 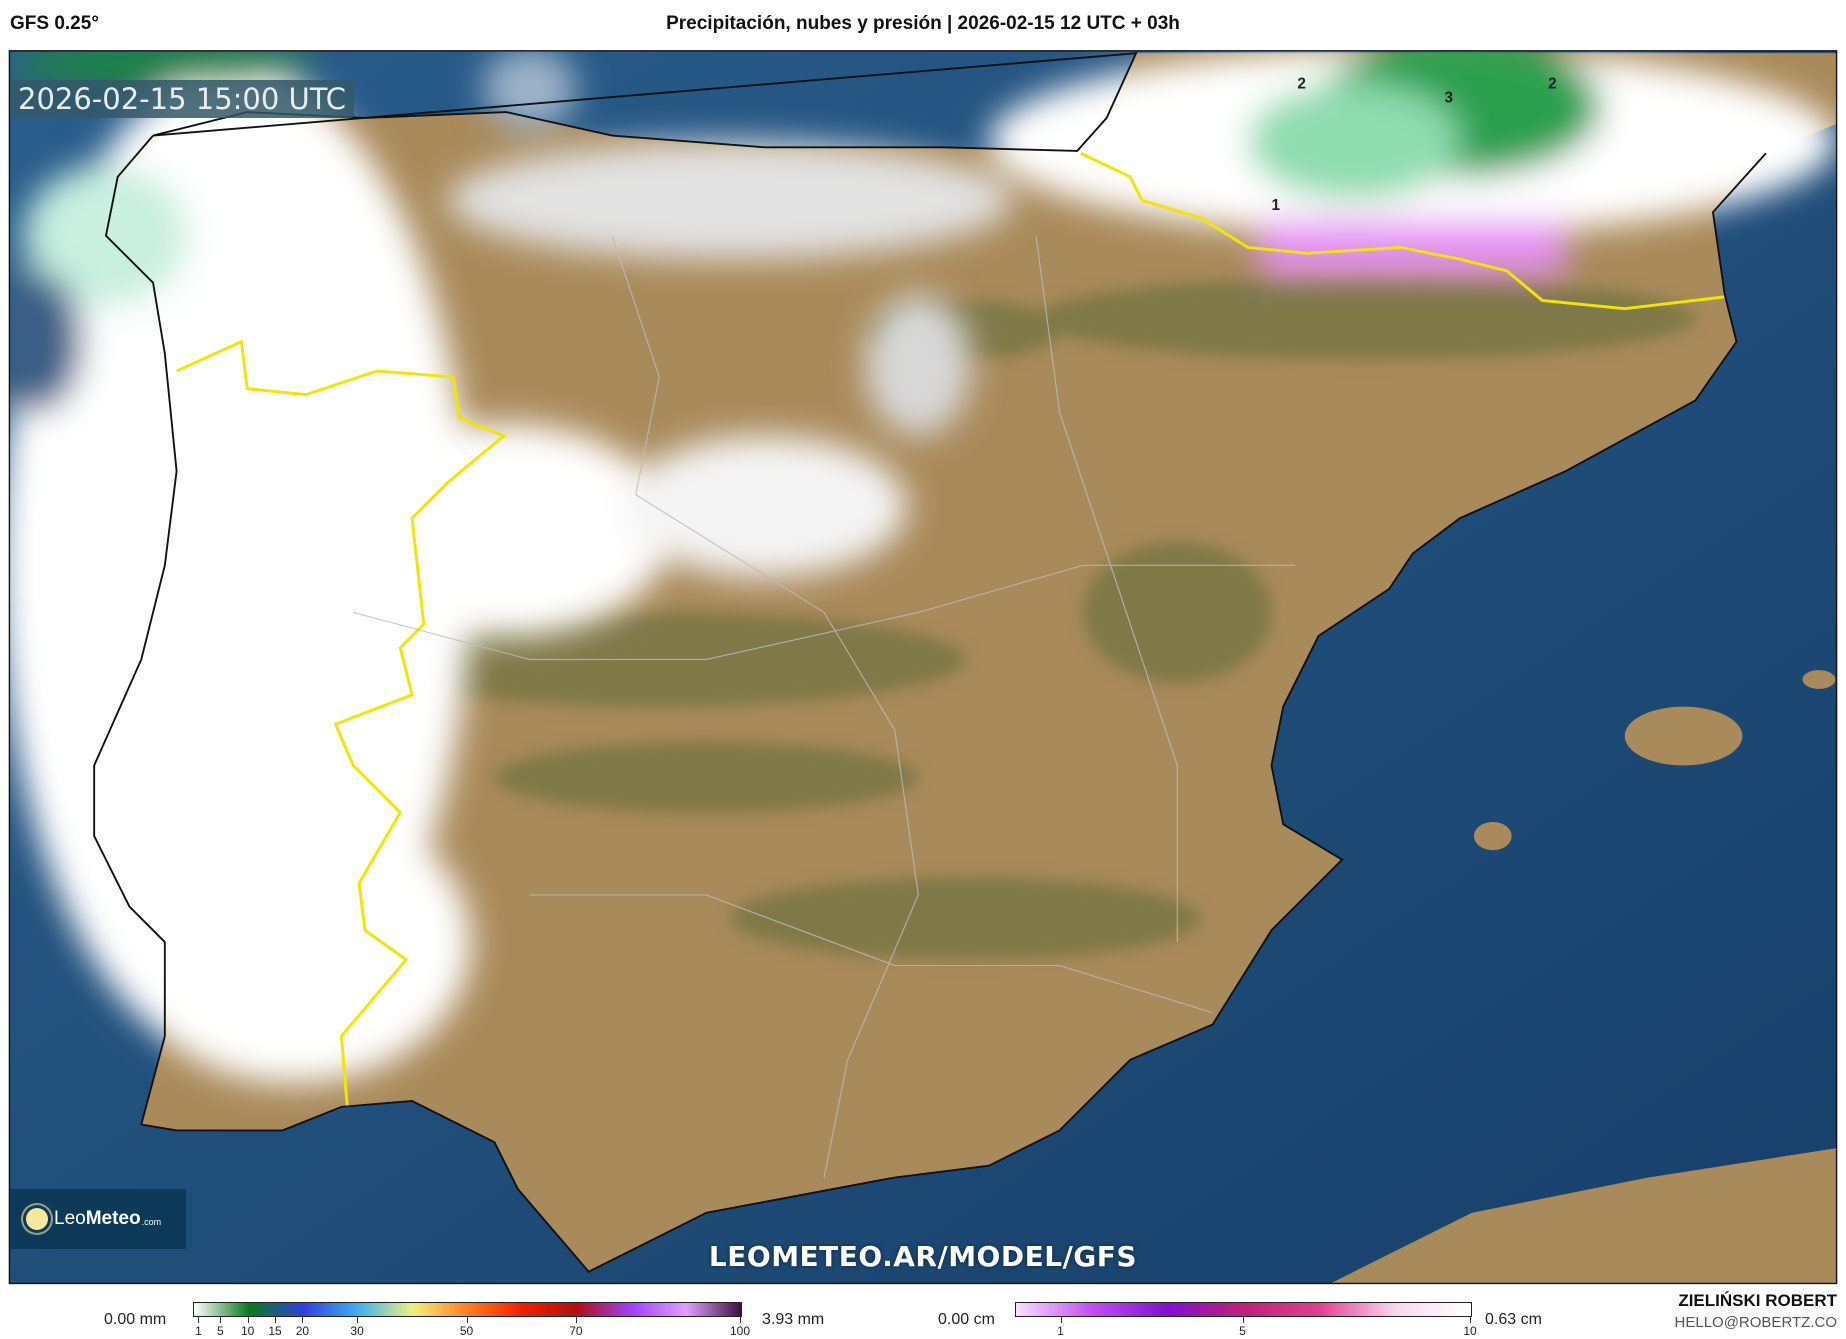 I want to click on author-email: HELLO@ROBERTZ.CO, so click(x=1755, y=1322).